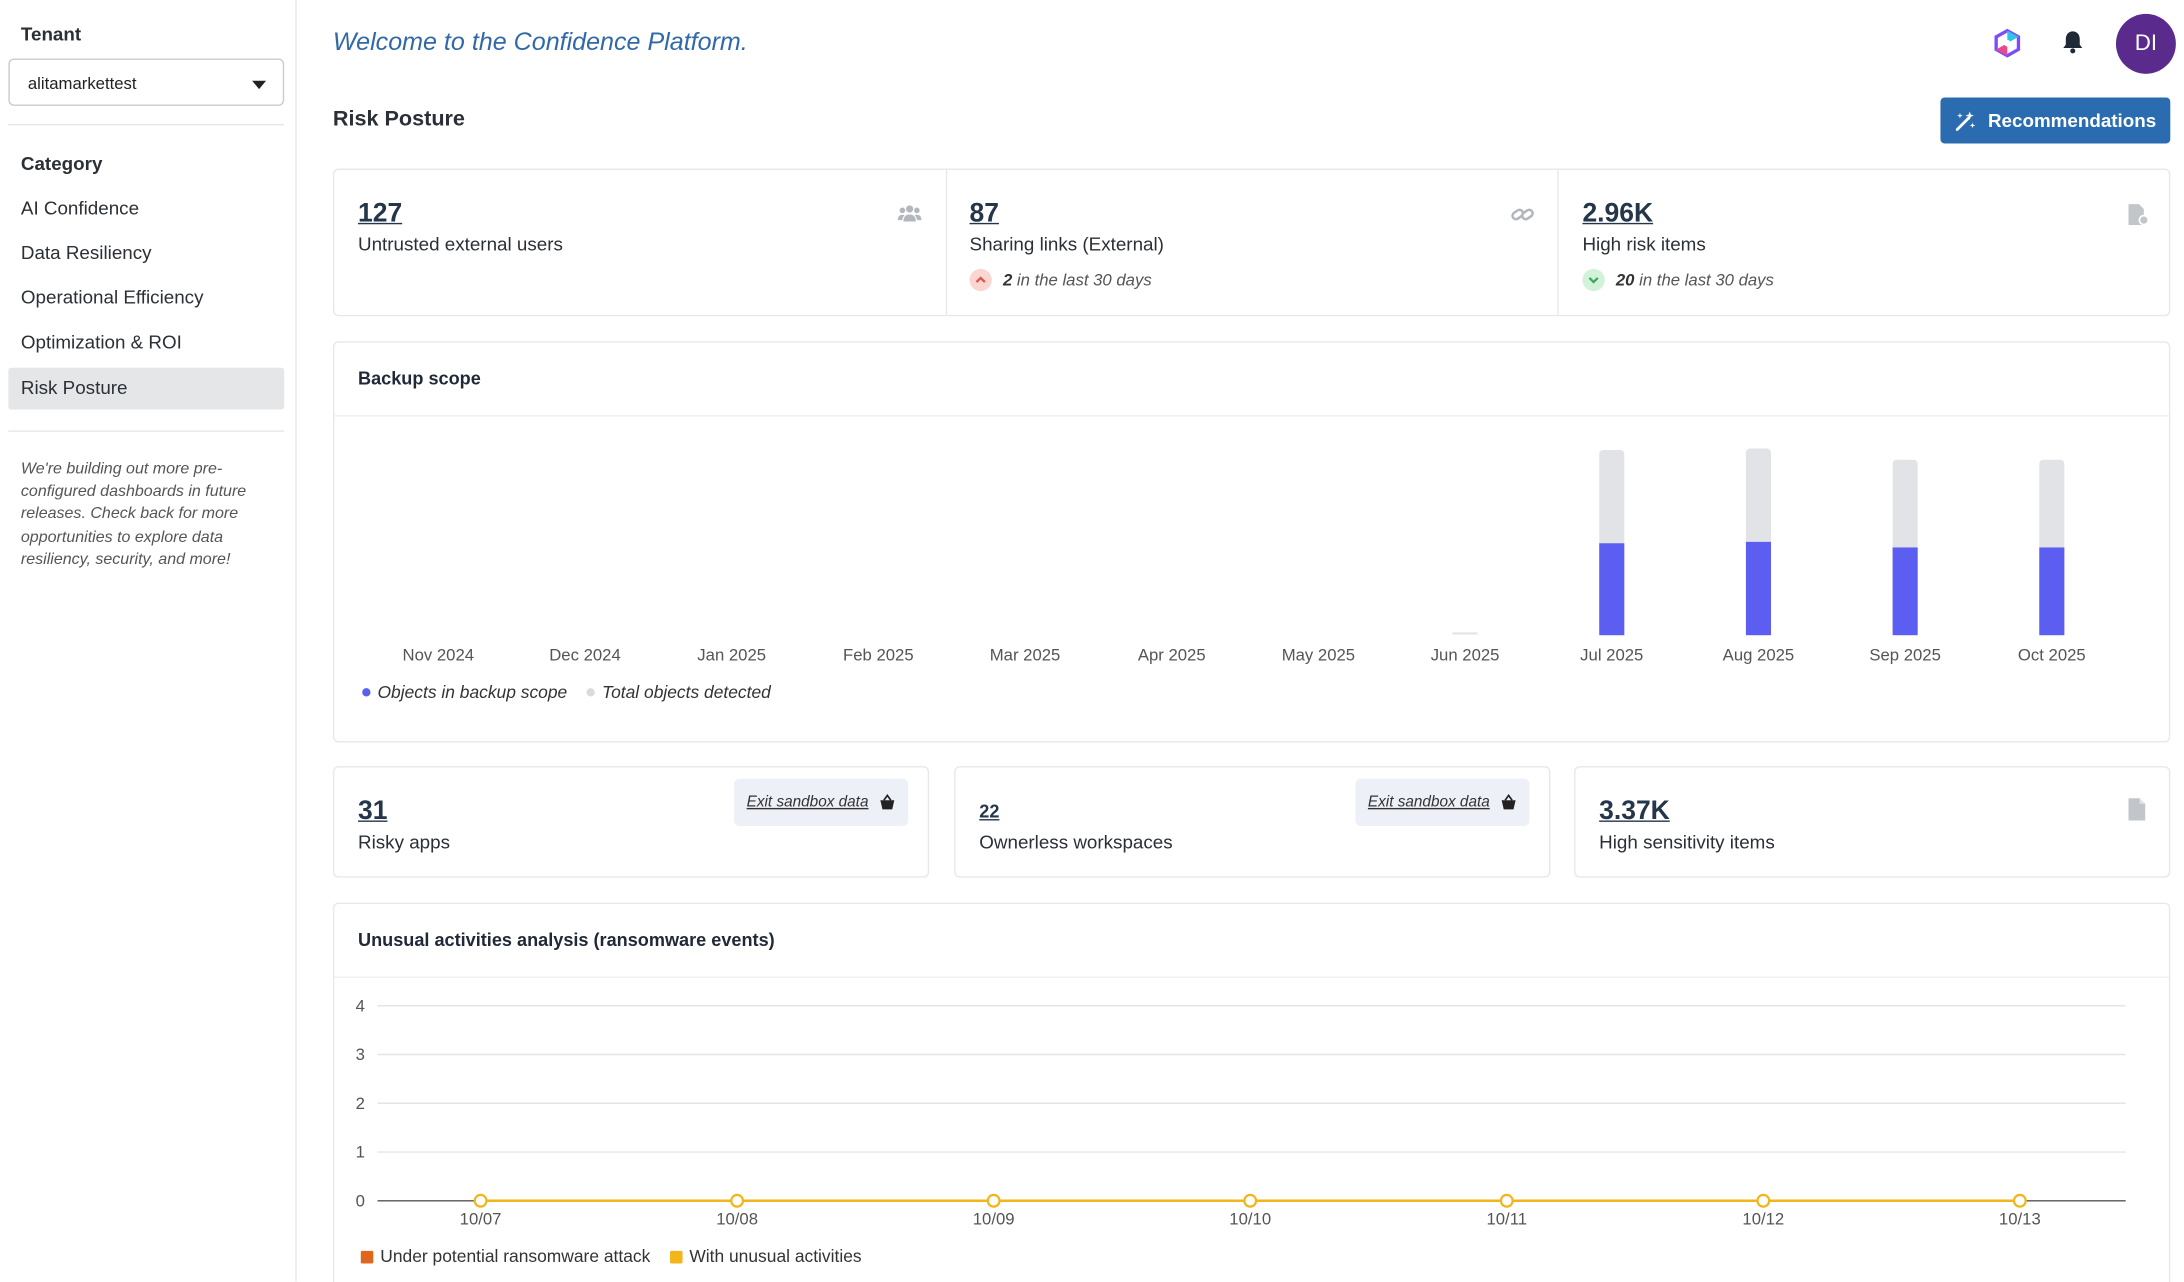  Describe the element at coordinates (360, 1054) in the screenshot. I see `y-tick-label: 3` at that location.